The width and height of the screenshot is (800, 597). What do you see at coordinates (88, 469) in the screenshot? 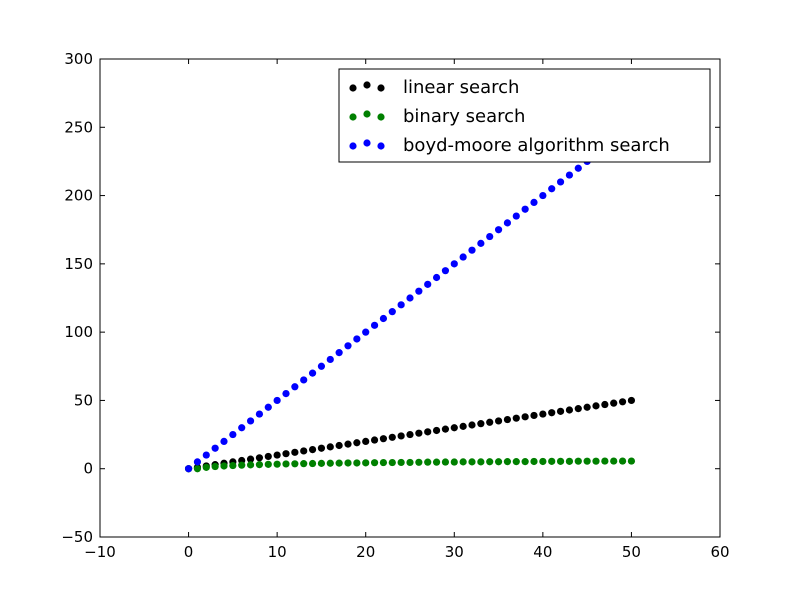
I see `y-tick-label: 0` at bounding box center [88, 469].